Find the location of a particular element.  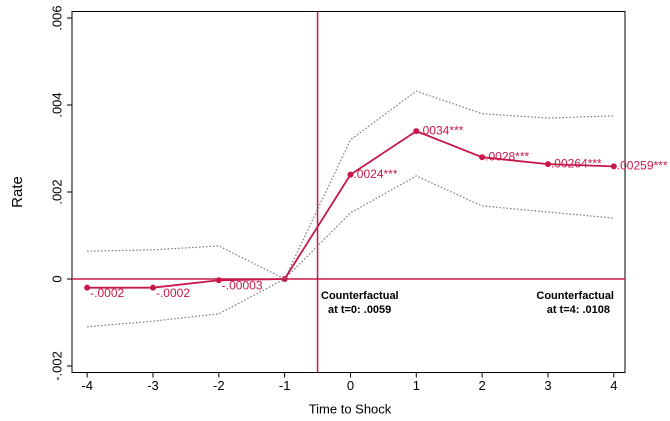

annotation: at t=0: .0059 is located at coordinates (359, 310).